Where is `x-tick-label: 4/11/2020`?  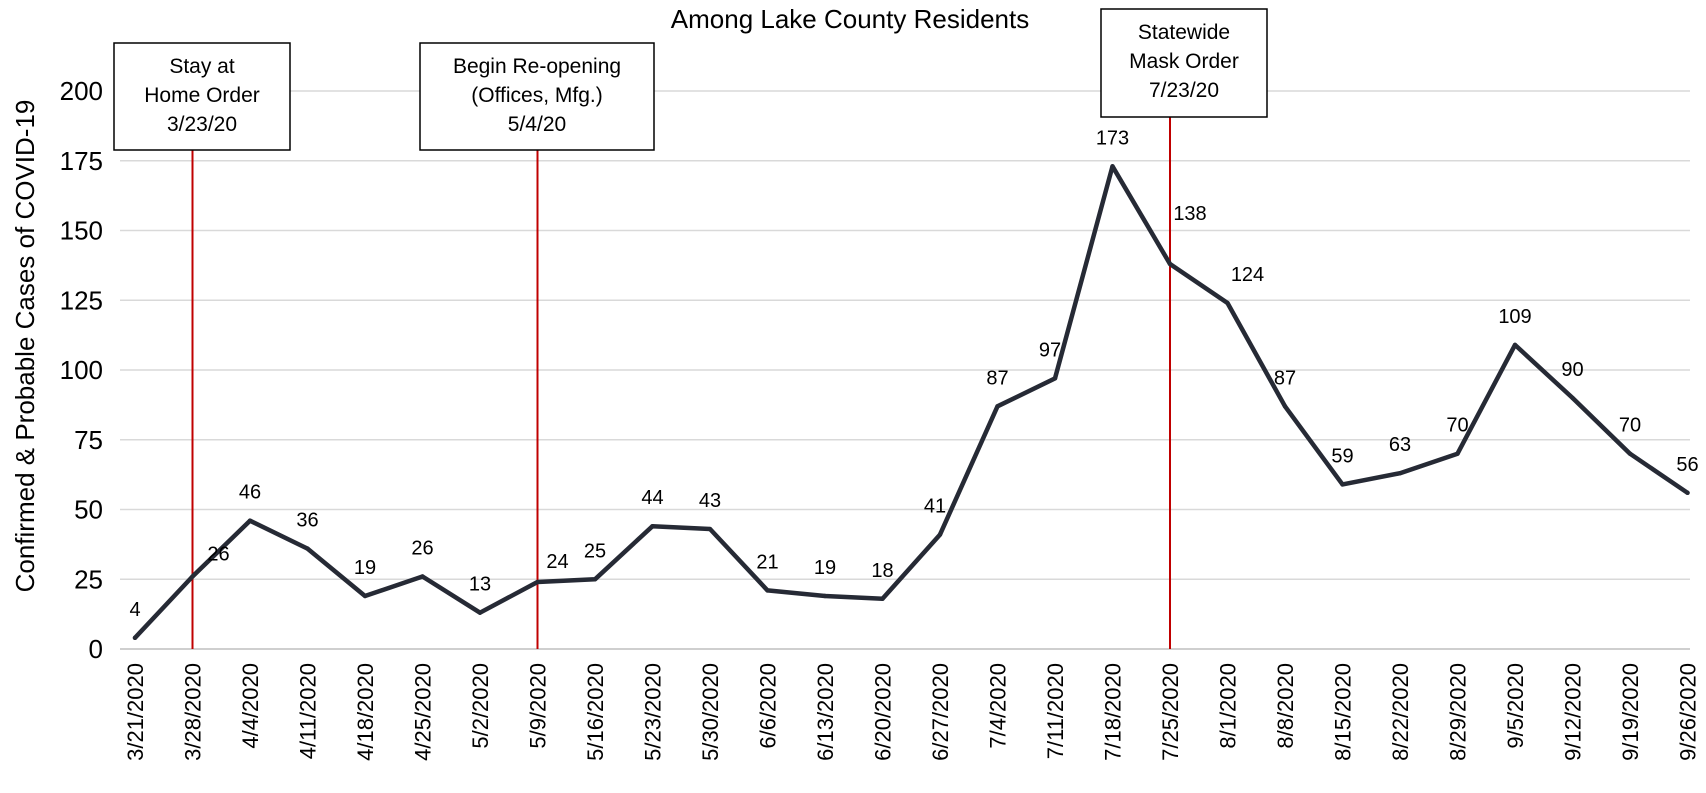
x-tick-label: 4/11/2020 is located at coordinates (308, 711).